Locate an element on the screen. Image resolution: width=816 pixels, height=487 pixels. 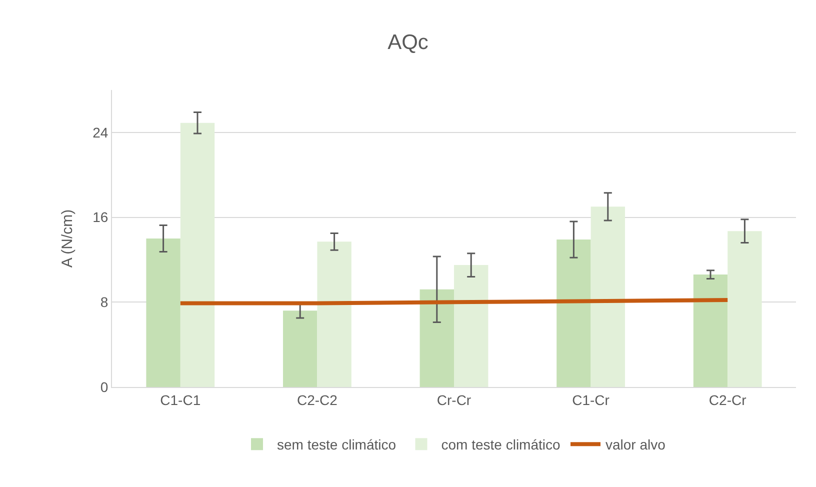
x-tick-label: C2-C2 is located at coordinates (317, 400).